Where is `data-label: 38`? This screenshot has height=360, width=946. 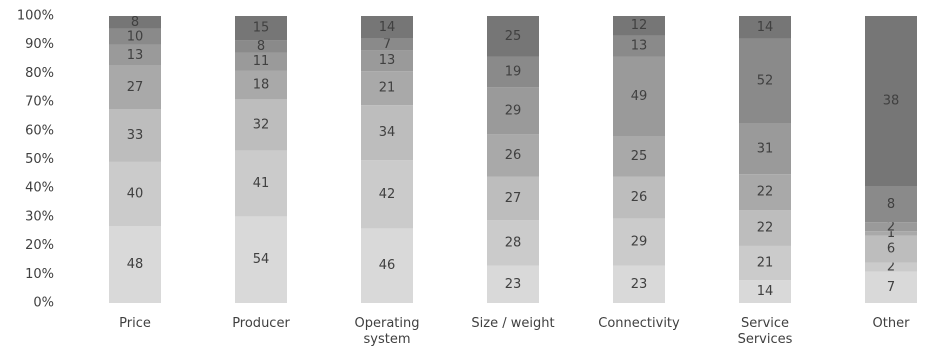 data-label: 38 is located at coordinates (891, 101).